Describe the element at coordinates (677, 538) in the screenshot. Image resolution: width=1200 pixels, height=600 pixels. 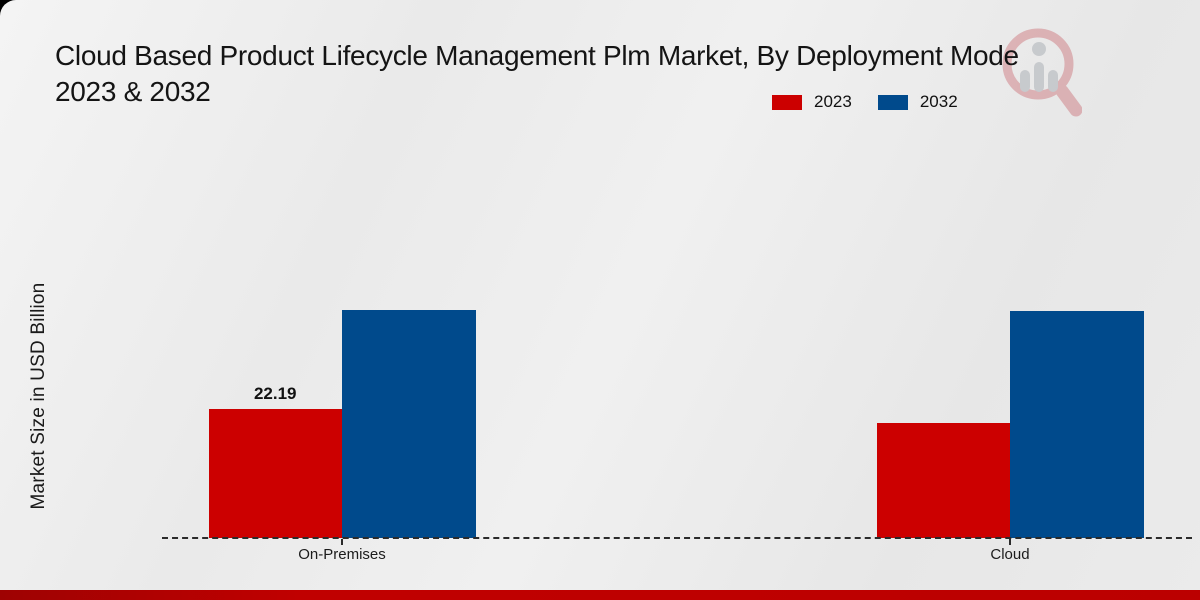
I see `x-axis-baseline` at that location.